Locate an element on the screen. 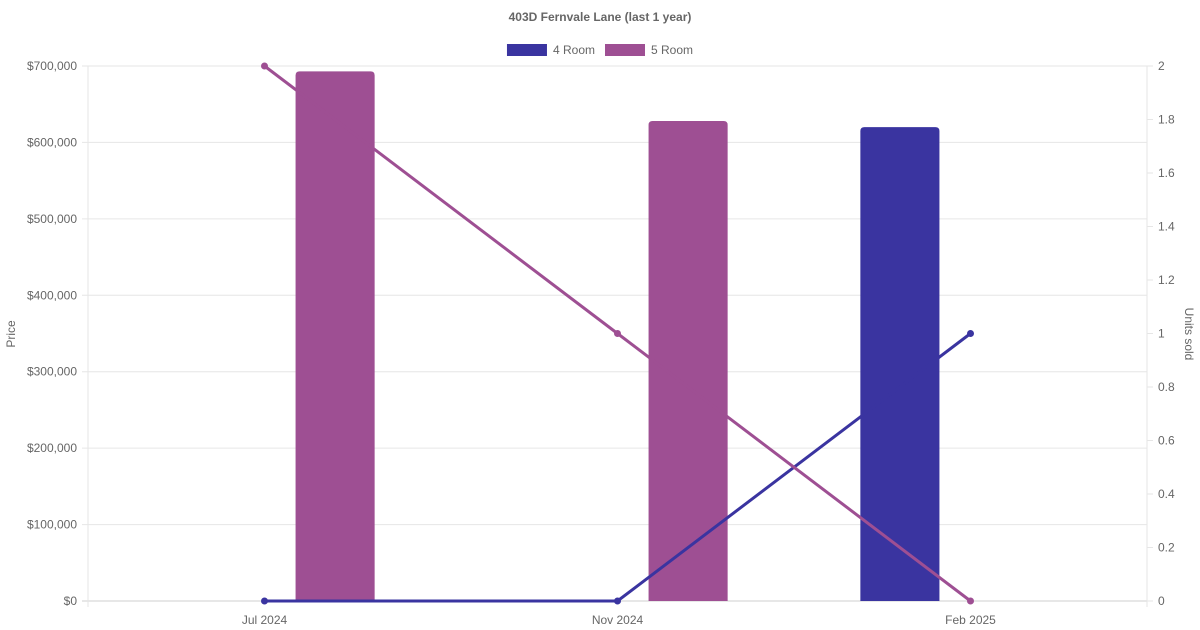  right-tick-label: 0.4 is located at coordinates (1166, 494).